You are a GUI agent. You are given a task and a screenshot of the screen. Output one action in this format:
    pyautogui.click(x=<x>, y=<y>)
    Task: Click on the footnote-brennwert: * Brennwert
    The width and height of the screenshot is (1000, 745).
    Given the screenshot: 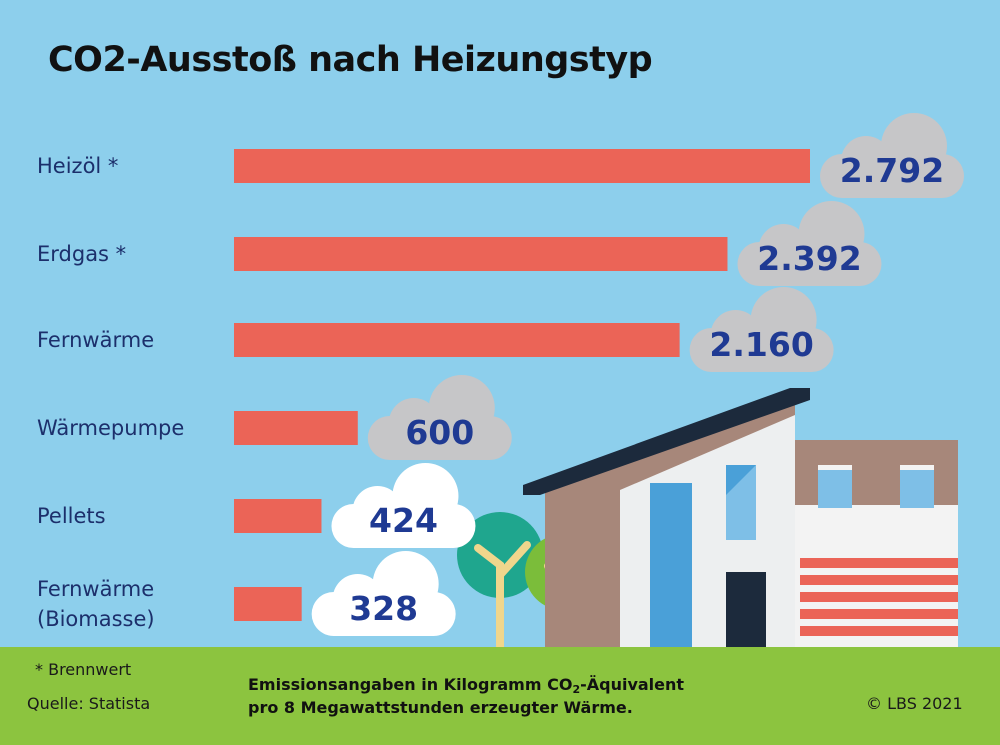 What is the action you would take?
    pyautogui.click(x=83, y=669)
    